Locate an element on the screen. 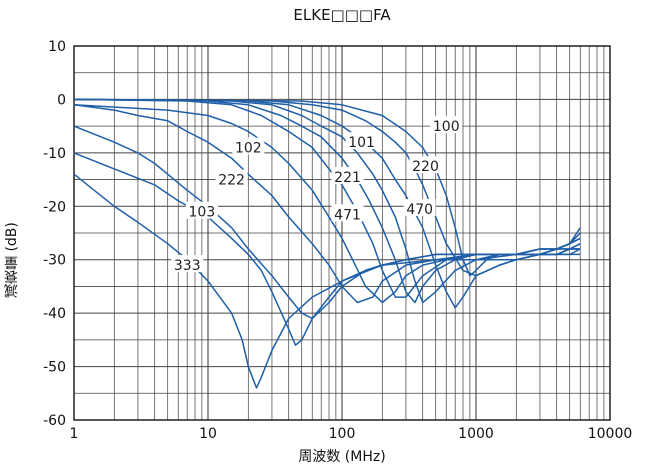  y-tick-label: -50 is located at coordinates (54, 368).